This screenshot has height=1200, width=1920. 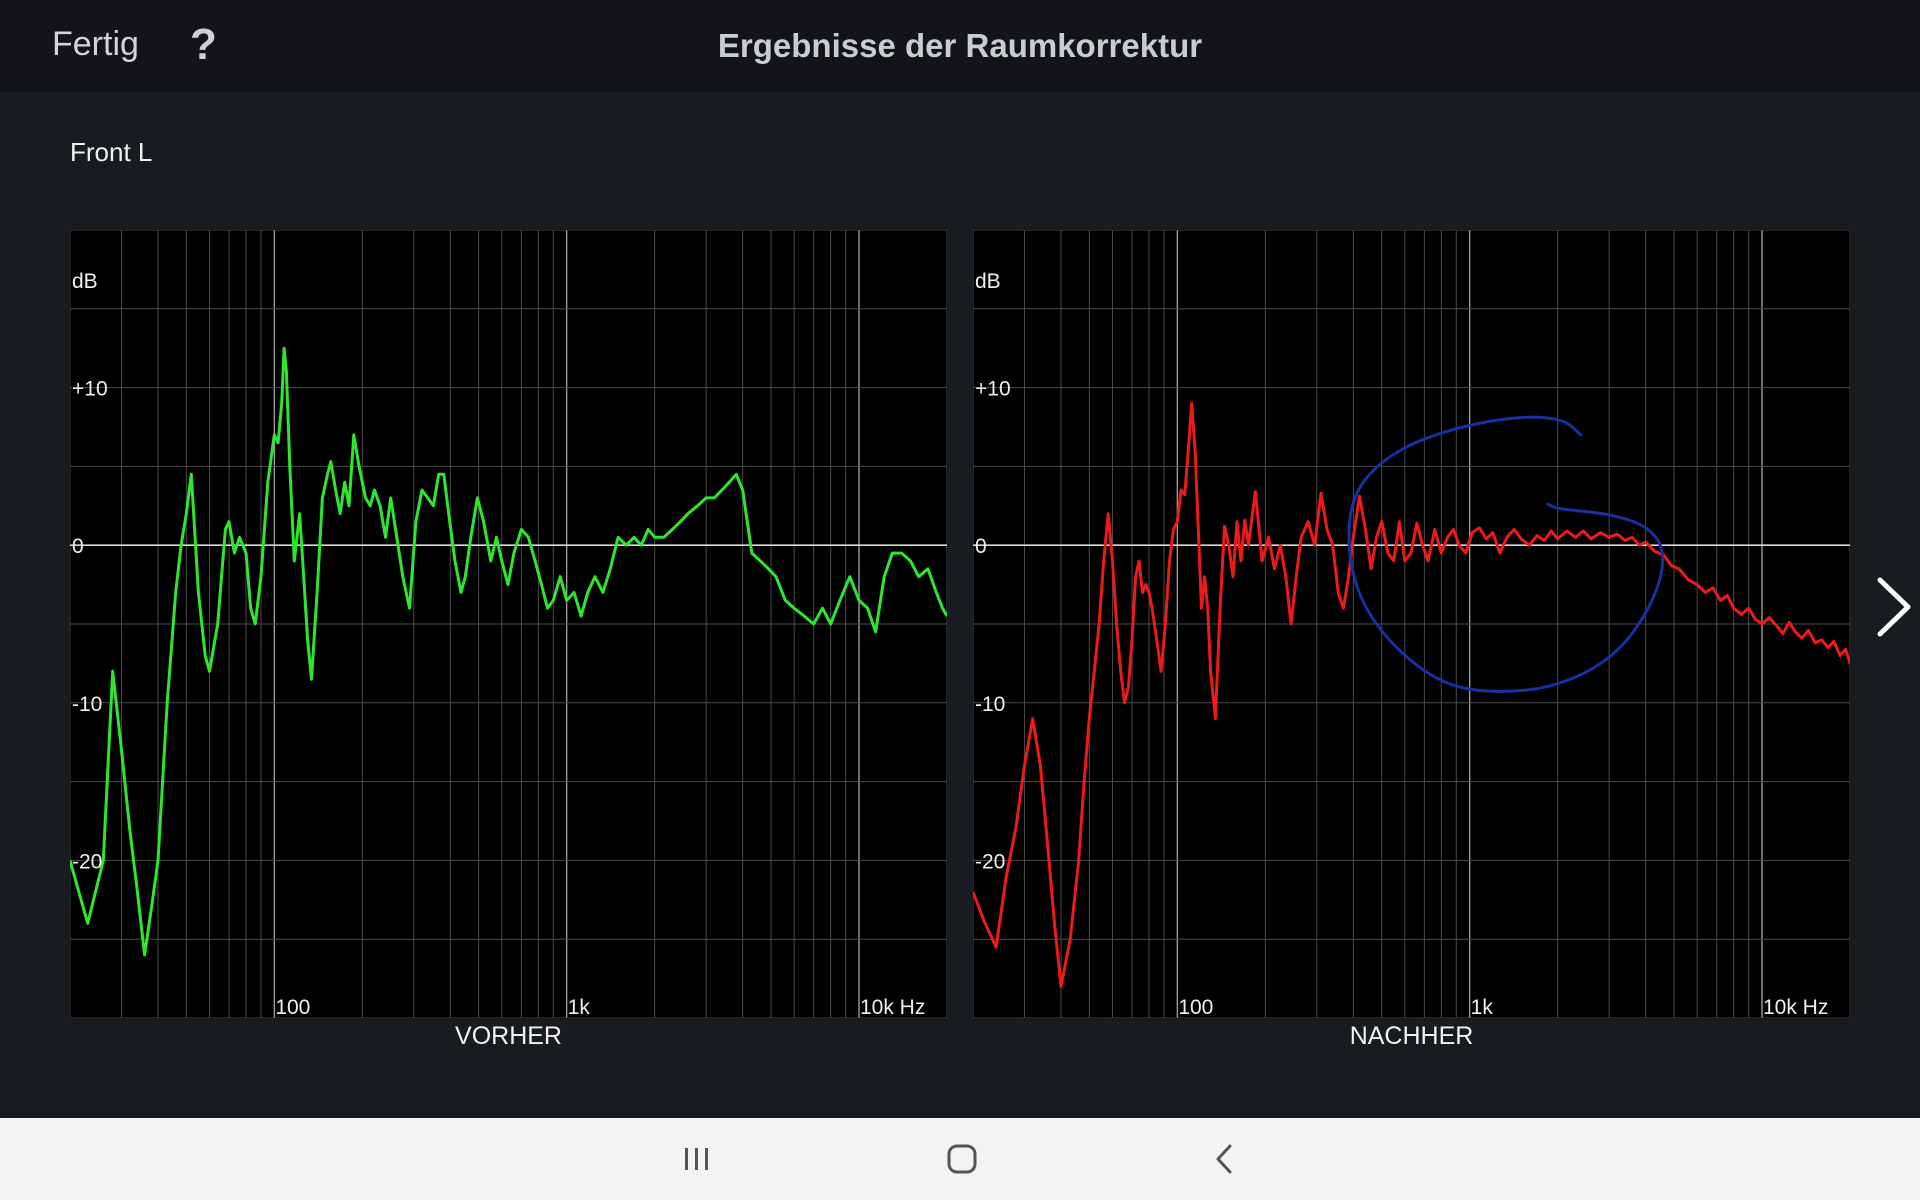 What do you see at coordinates (579, 1007) in the screenshot?
I see `before-chart-x-tick-label: 1k` at bounding box center [579, 1007].